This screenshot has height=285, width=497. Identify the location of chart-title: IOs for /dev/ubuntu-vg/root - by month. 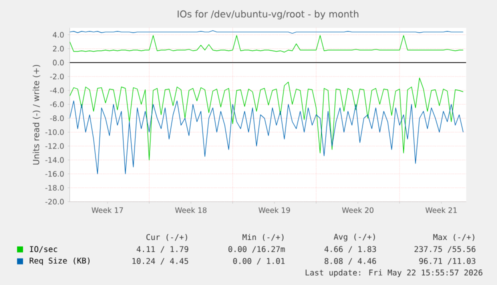
(268, 15).